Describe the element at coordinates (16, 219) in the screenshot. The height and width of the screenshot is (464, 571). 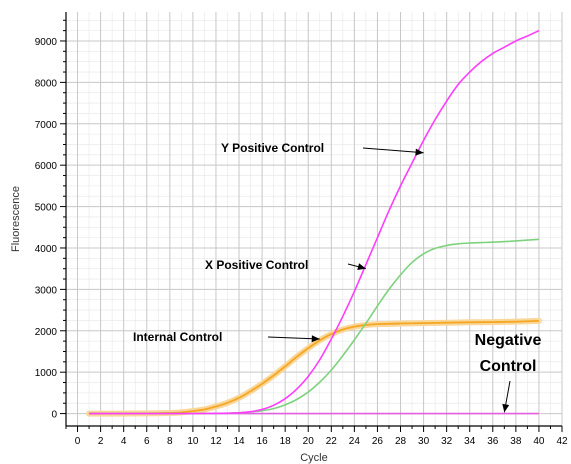
I see `y-axis-title: Fluorescence` at that location.